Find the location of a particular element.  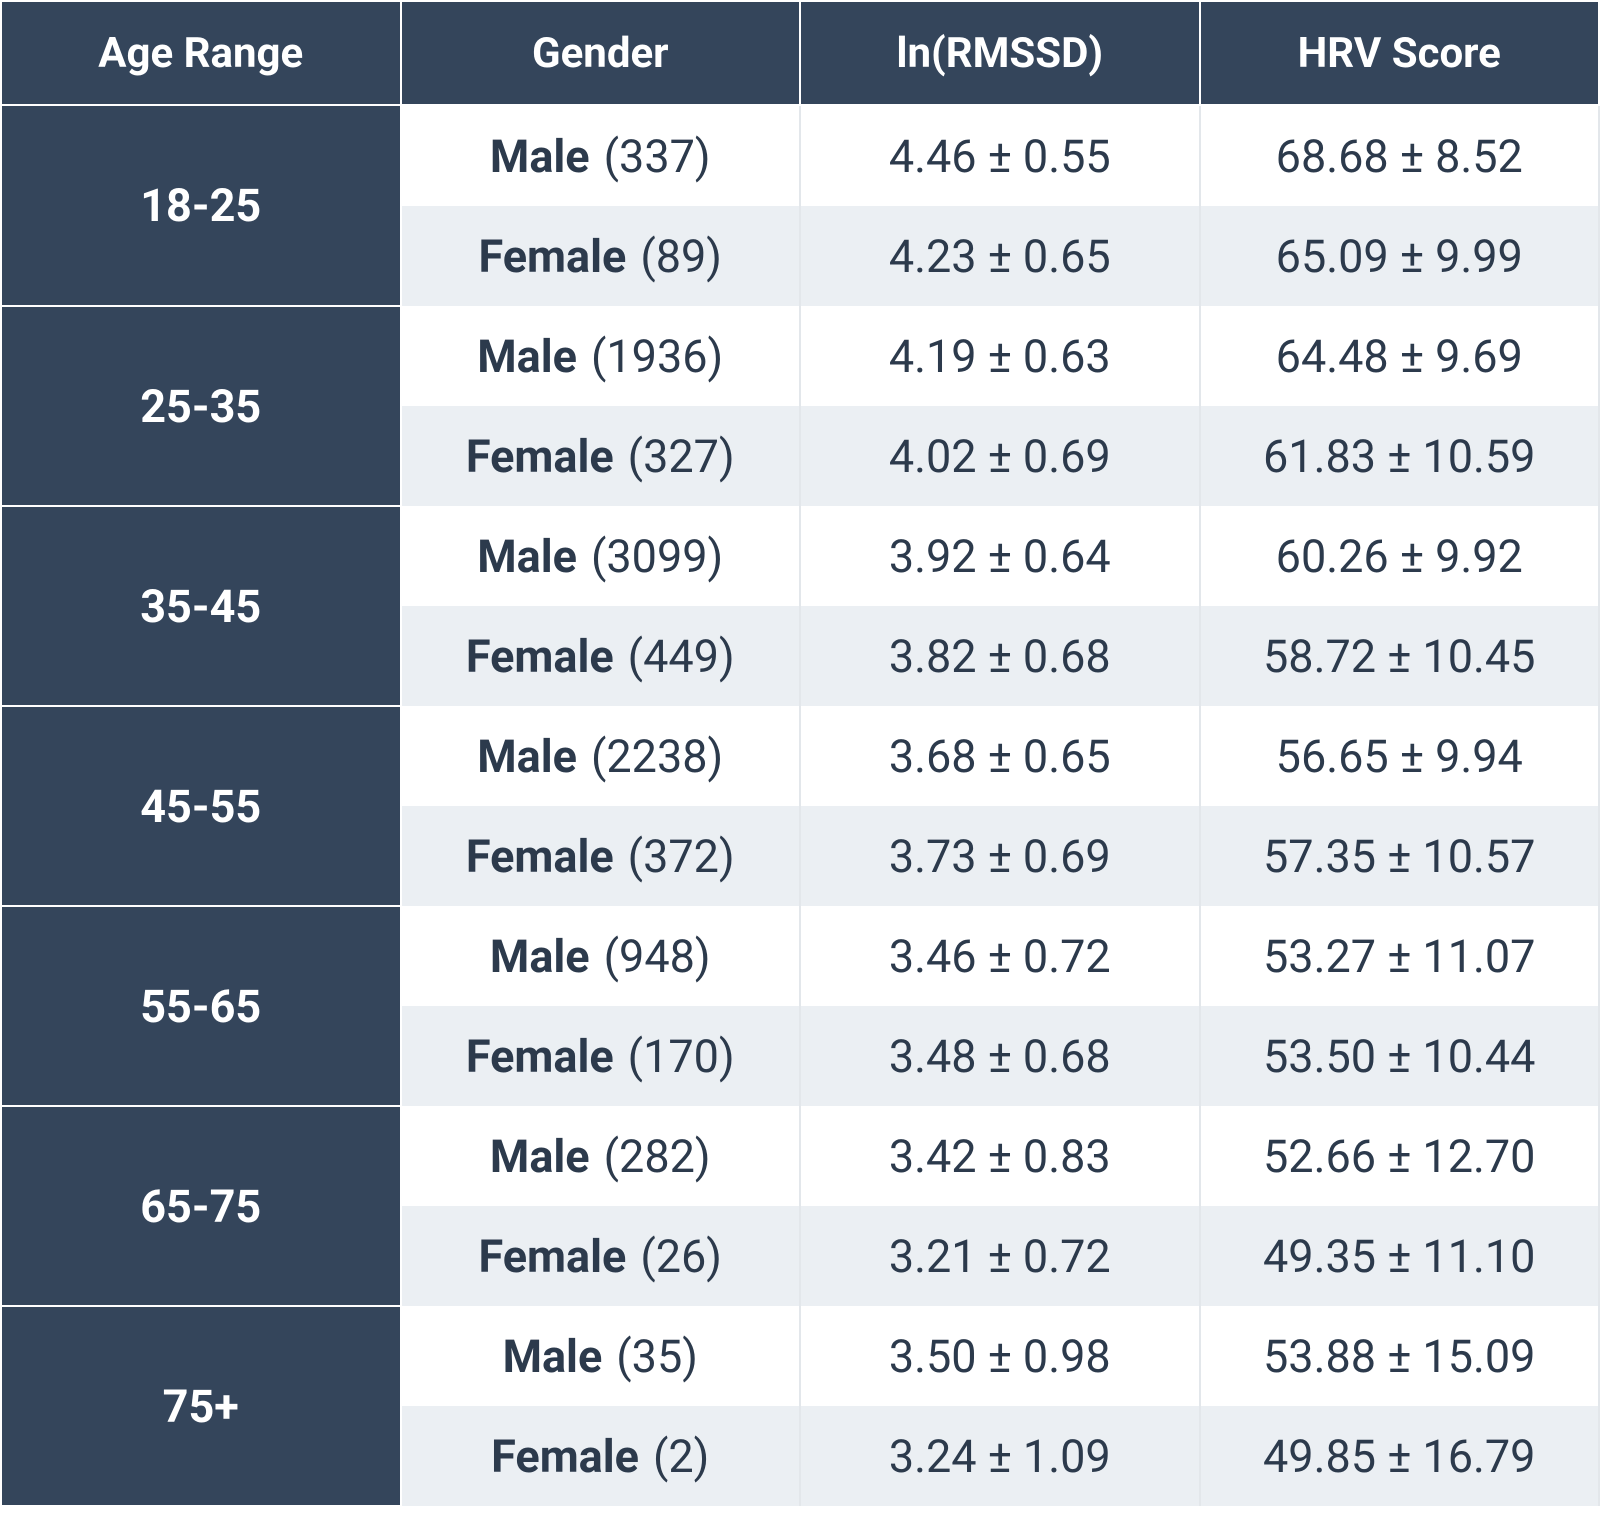

gender-cell: Male (948) is located at coordinates (600, 956).